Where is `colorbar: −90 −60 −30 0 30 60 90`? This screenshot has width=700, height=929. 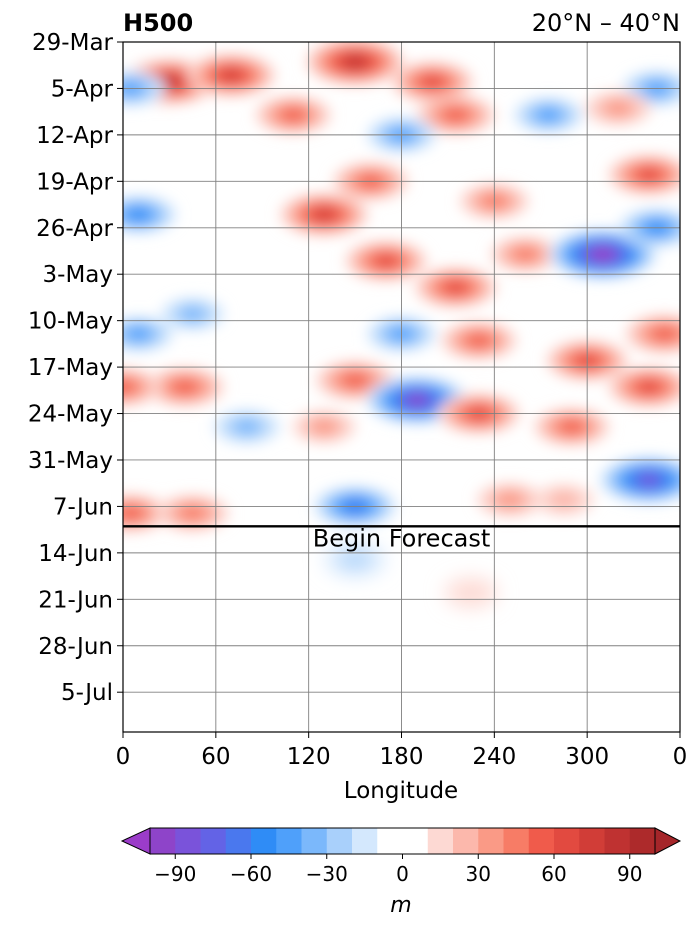 colorbar: −90 −60 −30 0 30 60 90 is located at coordinates (401, 856).